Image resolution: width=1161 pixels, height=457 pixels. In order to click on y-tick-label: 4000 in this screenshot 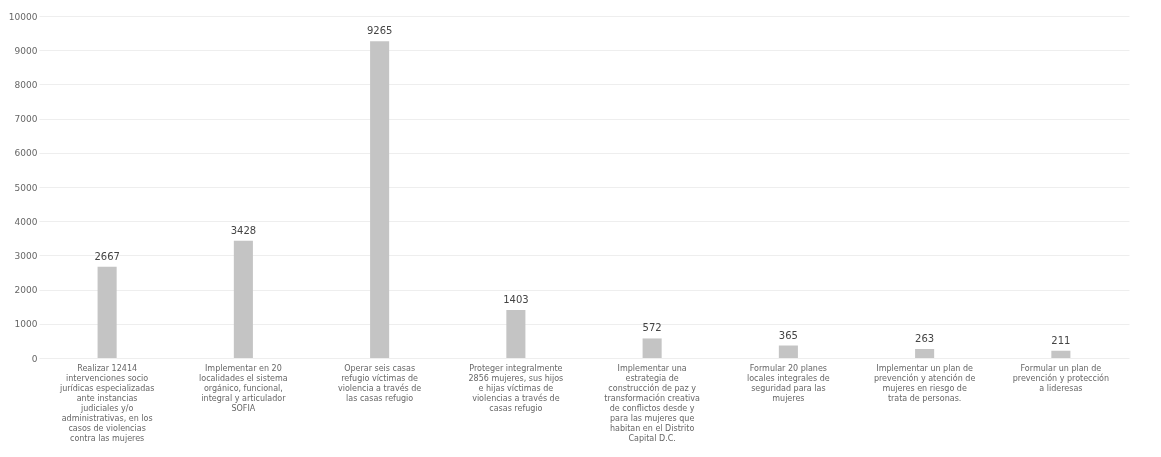, I will do `click(26, 221)`.